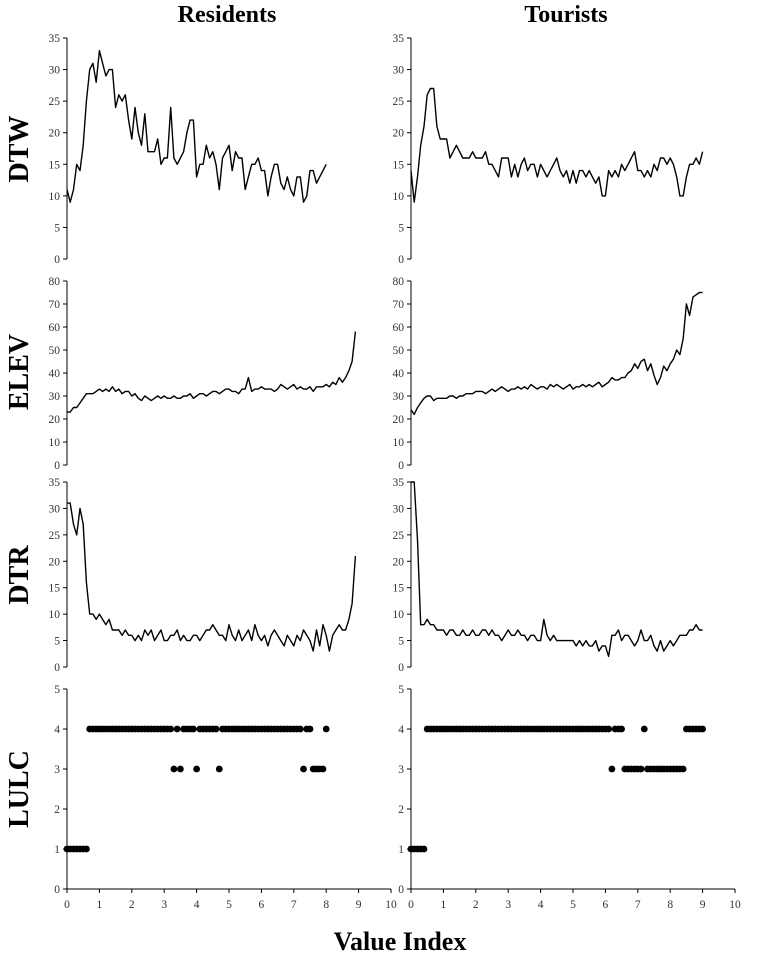 Image resolution: width=760 pixels, height=961 pixels. What do you see at coordinates (67, 905) in the screenshot?
I see `x-tick-label: 0` at bounding box center [67, 905].